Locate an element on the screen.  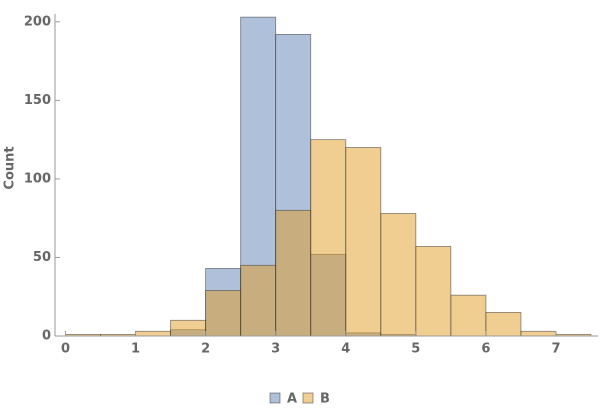
x-tick-label: 0 is located at coordinates (65, 349).